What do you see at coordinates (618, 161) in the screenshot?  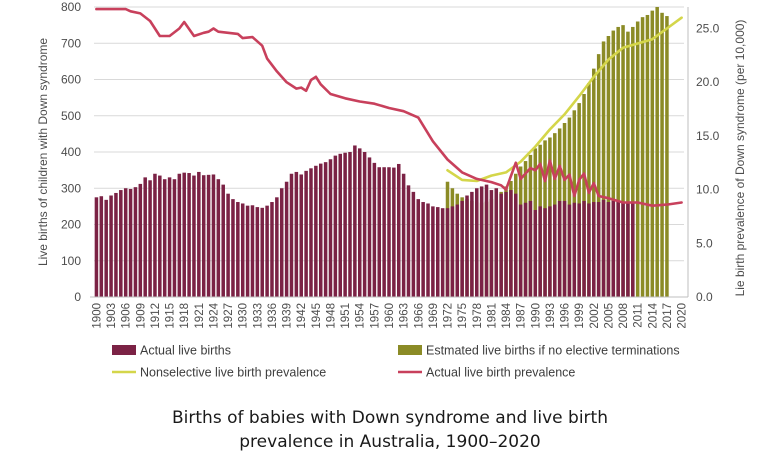 I see `bar-estimated-2007` at bounding box center [618, 161].